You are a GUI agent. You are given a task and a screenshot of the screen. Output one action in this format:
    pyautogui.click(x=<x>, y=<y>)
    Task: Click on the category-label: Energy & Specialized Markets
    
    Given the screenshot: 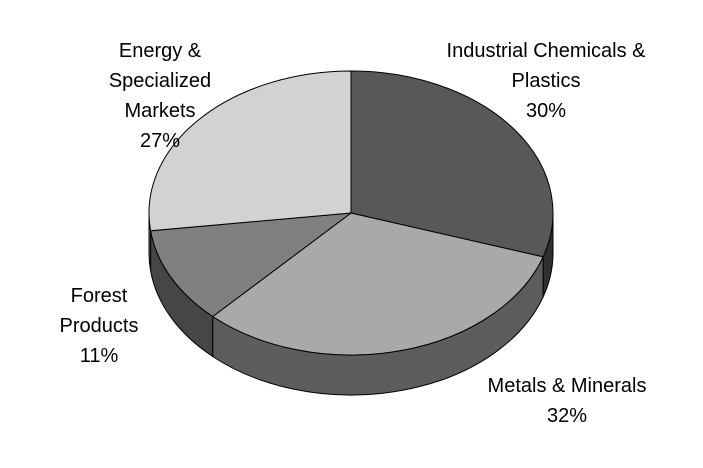 What is the action you would take?
    pyautogui.click(x=160, y=81)
    